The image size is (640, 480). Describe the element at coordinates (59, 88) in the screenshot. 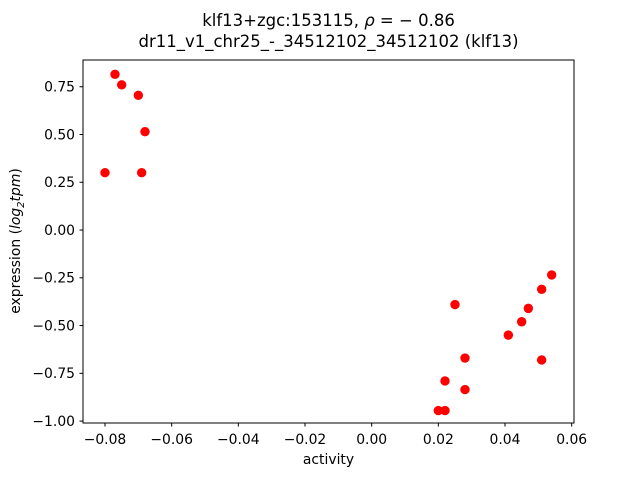

I see `y-tick-label: 0.75` at that location.